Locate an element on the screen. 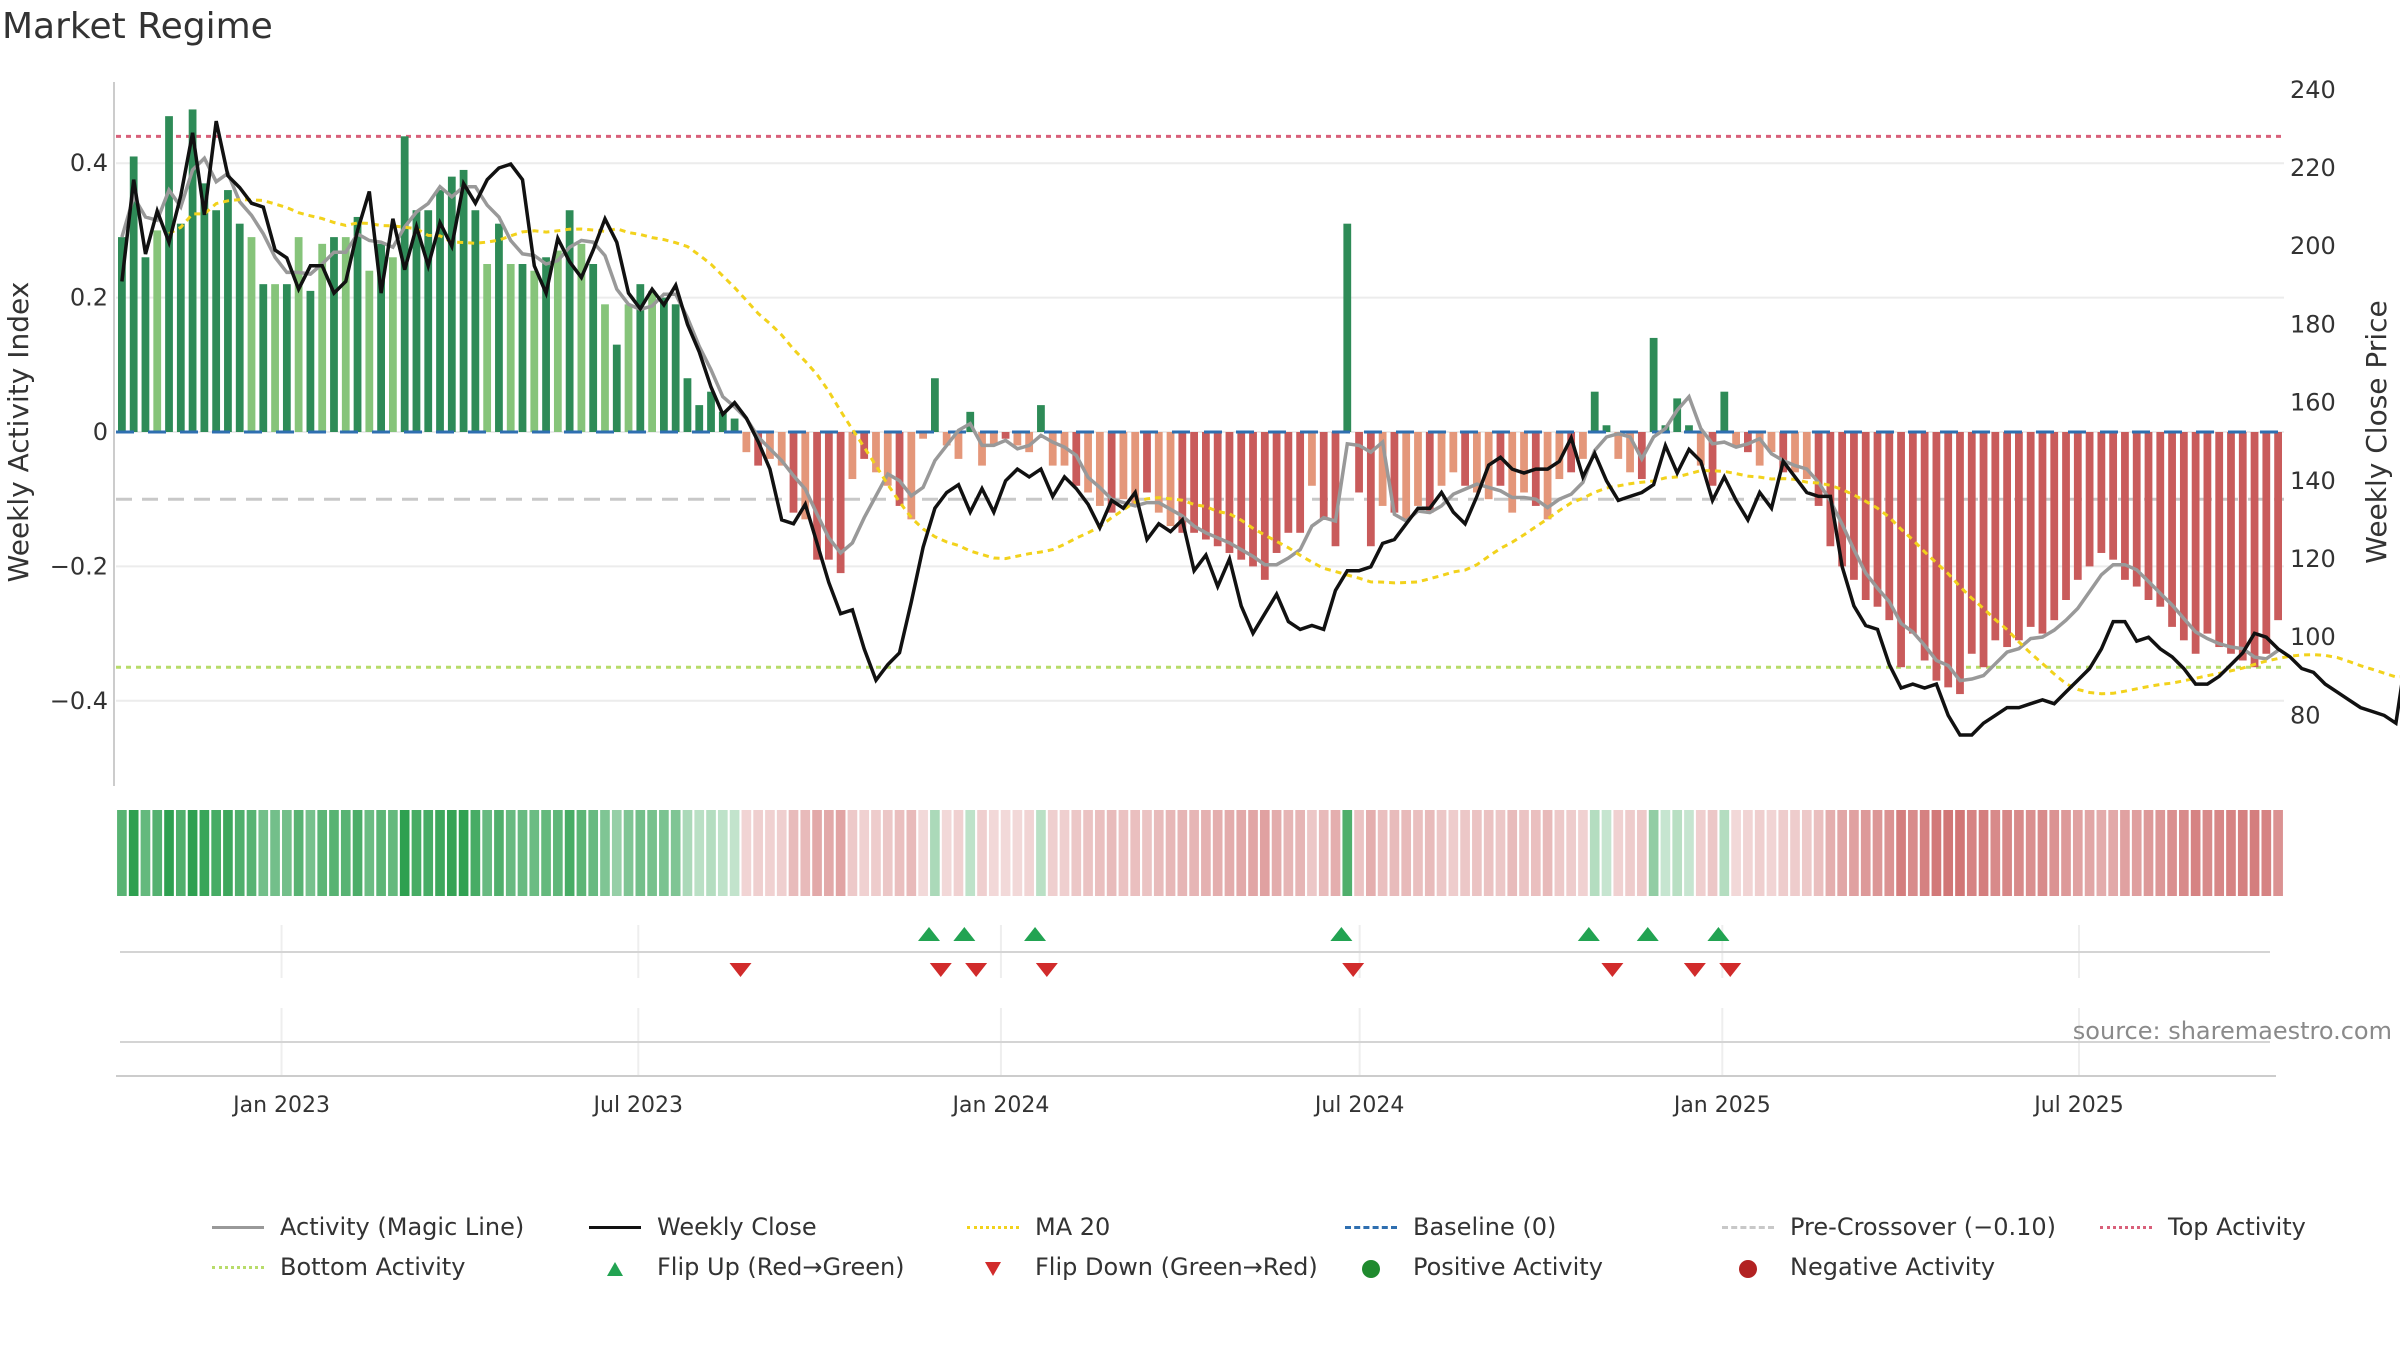  legend-label: Flip Up (Red→Green) is located at coordinates (781, 1267).